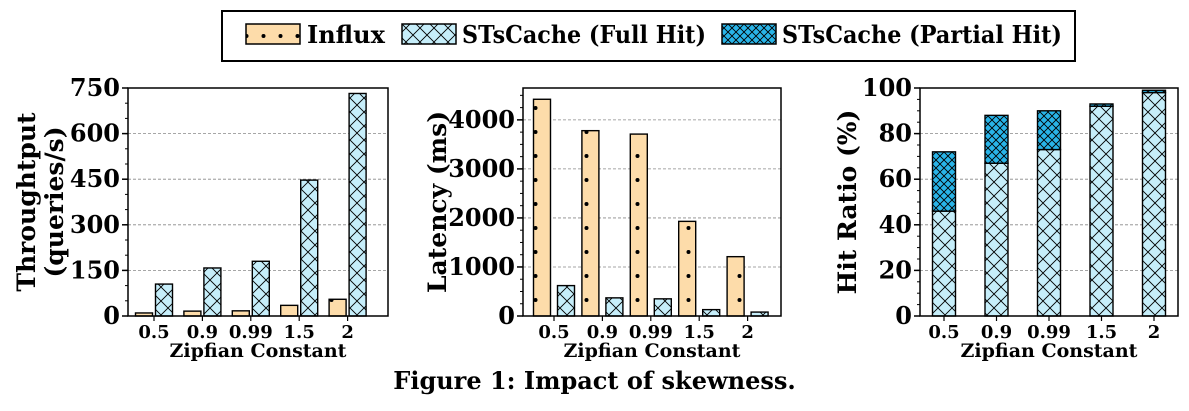 The image size is (1189, 411). I want to click on y-tick-label: 80, so click(895, 133).